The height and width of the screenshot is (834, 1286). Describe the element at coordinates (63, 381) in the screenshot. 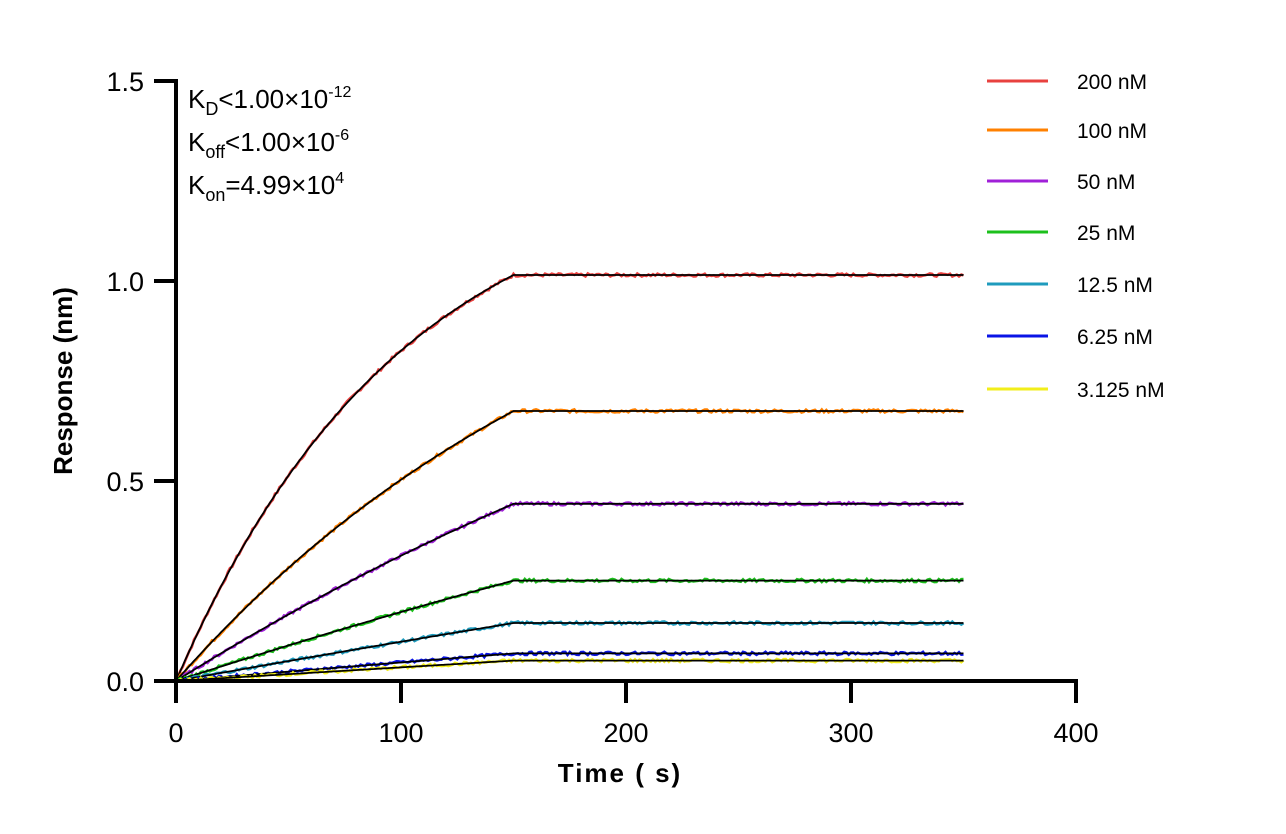

I see `y-axis-label: Response (nm)` at that location.